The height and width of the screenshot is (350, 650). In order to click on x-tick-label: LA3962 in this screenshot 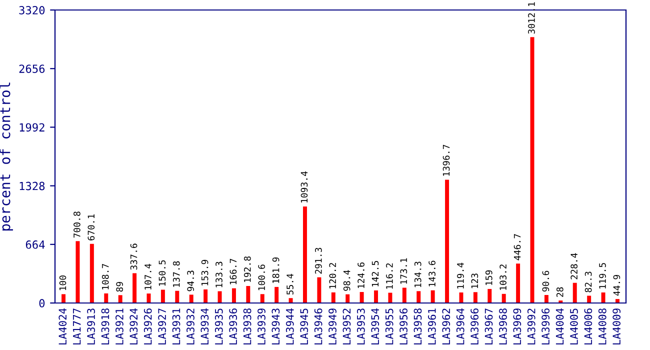, I will do `click(446, 326)`.